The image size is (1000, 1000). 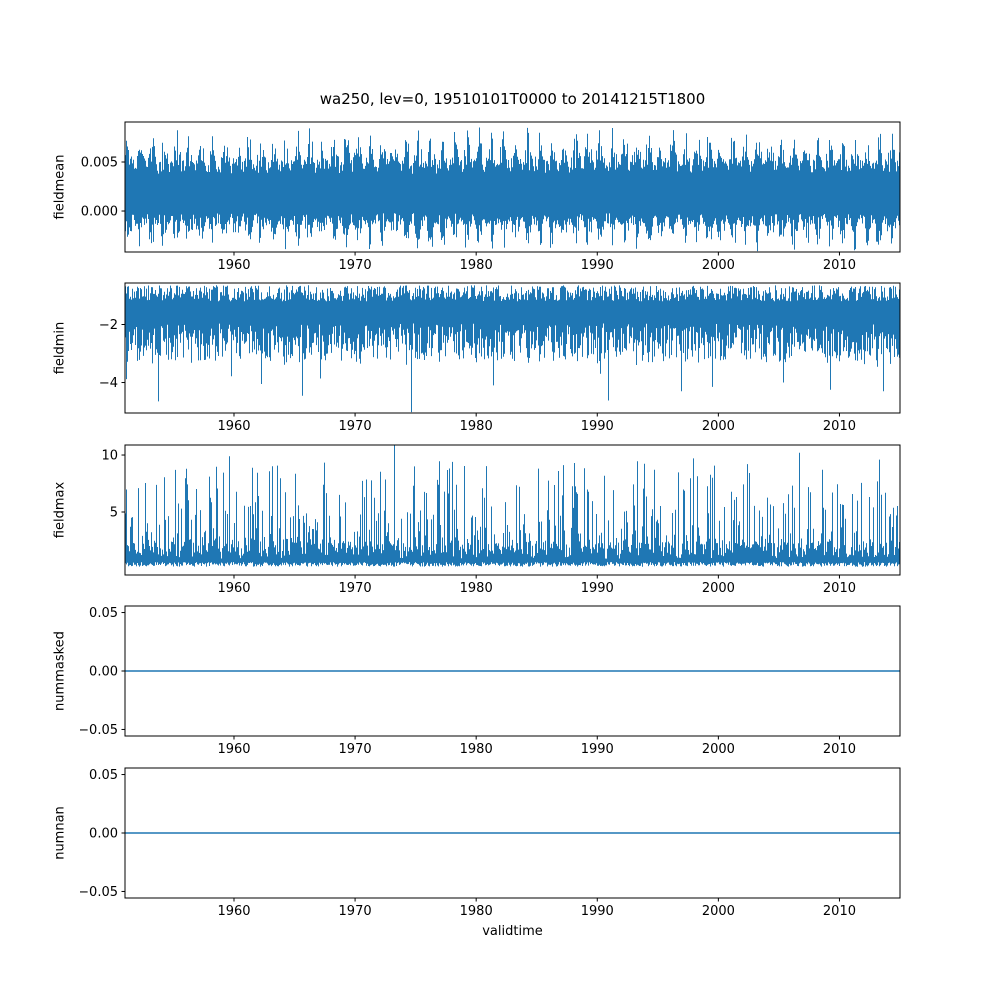 I want to click on y-tick-label: 0.000, so click(x=99, y=212).